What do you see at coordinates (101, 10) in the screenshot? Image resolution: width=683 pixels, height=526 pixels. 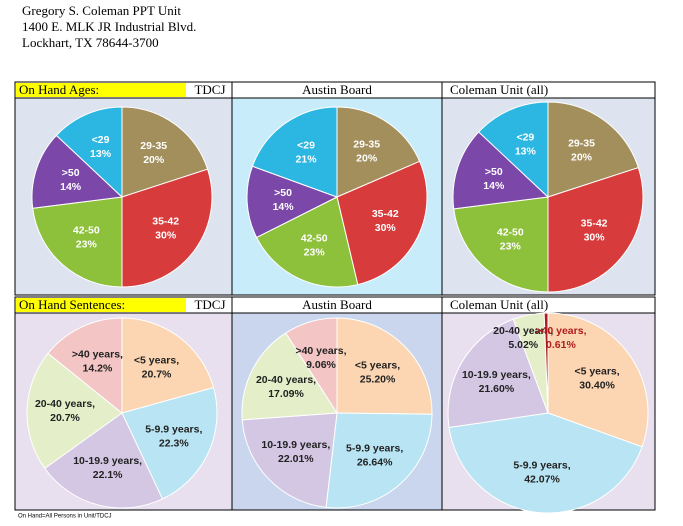 I see `header-line: Gregory S. Coleman PPT Unit` at bounding box center [101, 10].